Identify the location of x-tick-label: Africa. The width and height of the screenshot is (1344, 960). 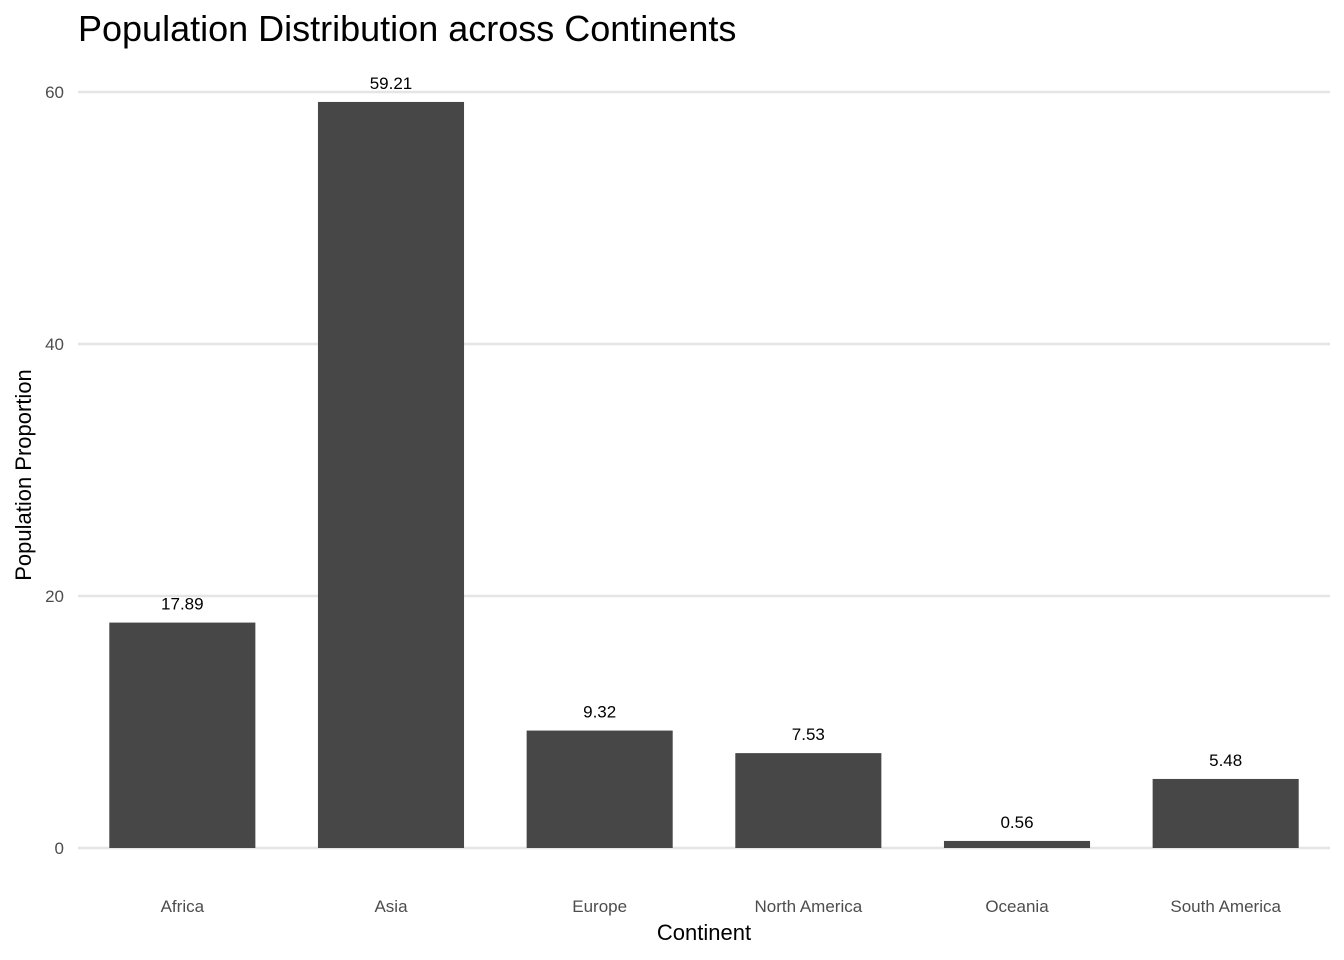
(183, 906).